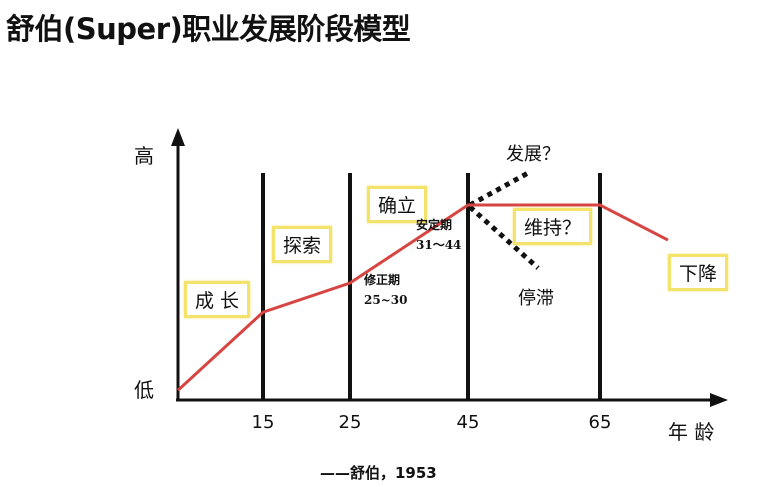  Describe the element at coordinates (397, 204) in the screenshot. I see `stage-establishment: 确立` at that location.